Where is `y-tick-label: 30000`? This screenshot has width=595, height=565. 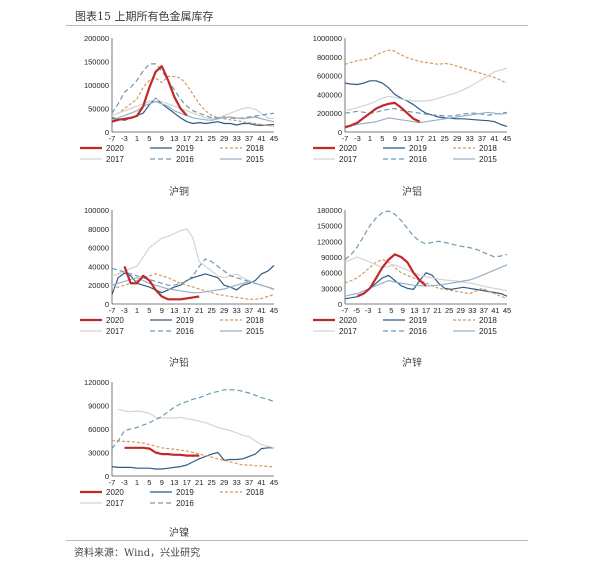
y-tick-label: 30000 is located at coordinates (331, 288).